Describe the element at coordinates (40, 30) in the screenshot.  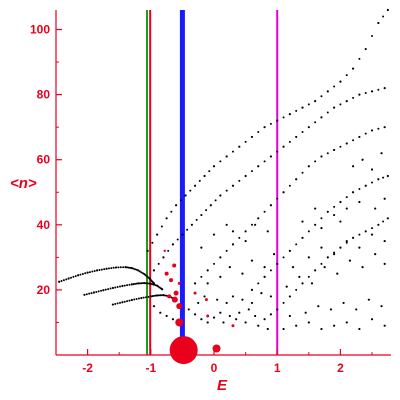
I see `y-tick-label: 100` at that location.